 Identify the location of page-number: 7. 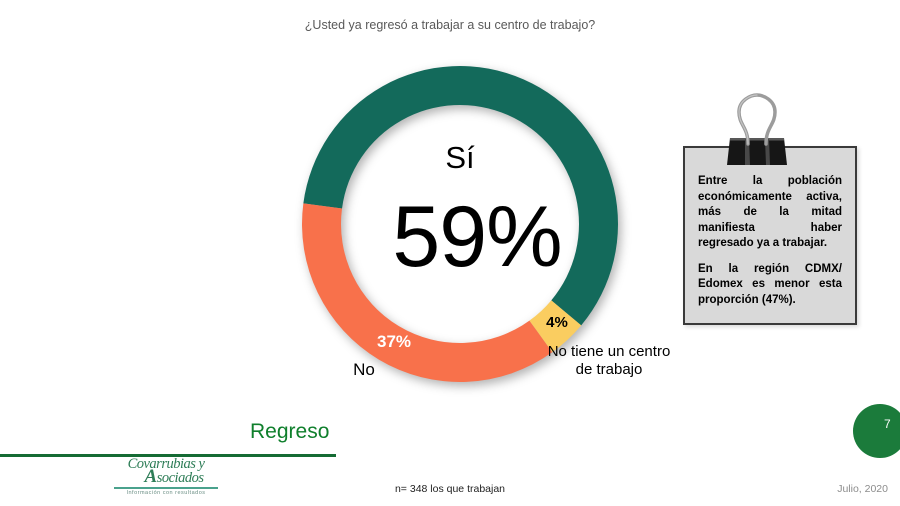
(887, 424).